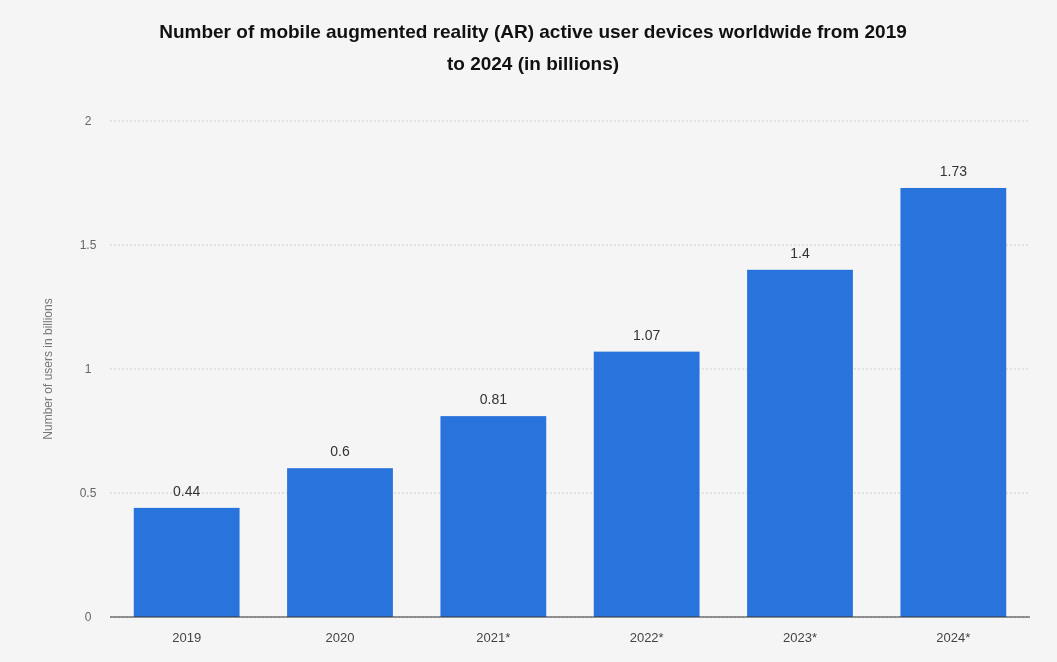  I want to click on data-label: 0.44, so click(187, 490).